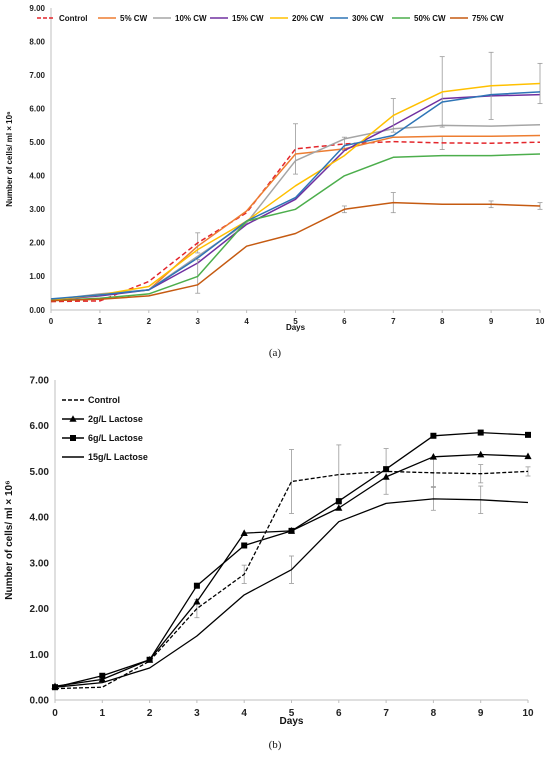 This screenshot has height=761, width=550. What do you see at coordinates (430, 18) in the screenshot?
I see `legend-label: 50% CW` at bounding box center [430, 18].